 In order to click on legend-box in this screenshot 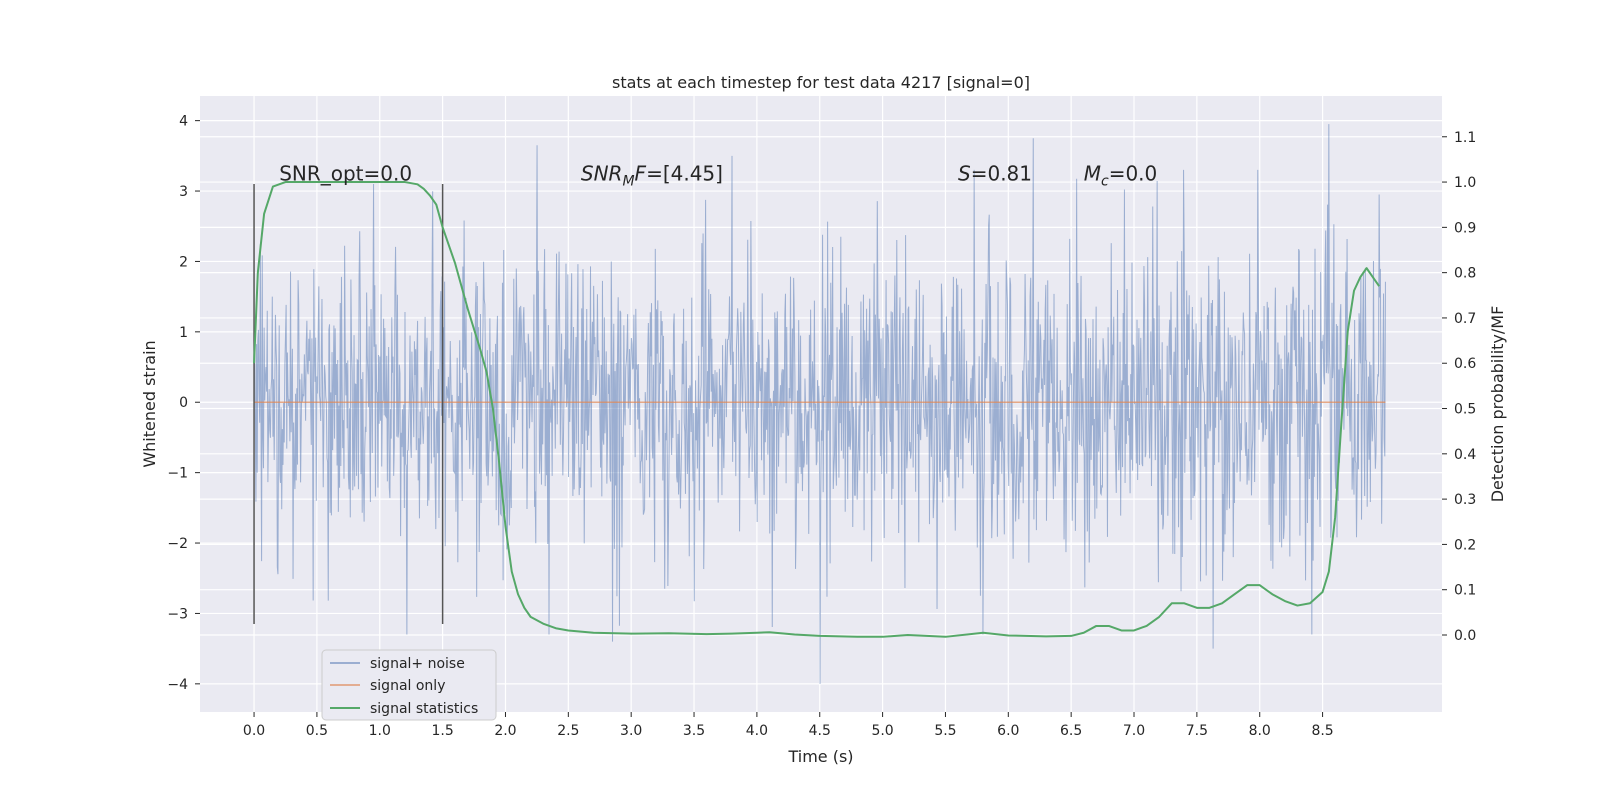, I will do `click(409, 685)`.